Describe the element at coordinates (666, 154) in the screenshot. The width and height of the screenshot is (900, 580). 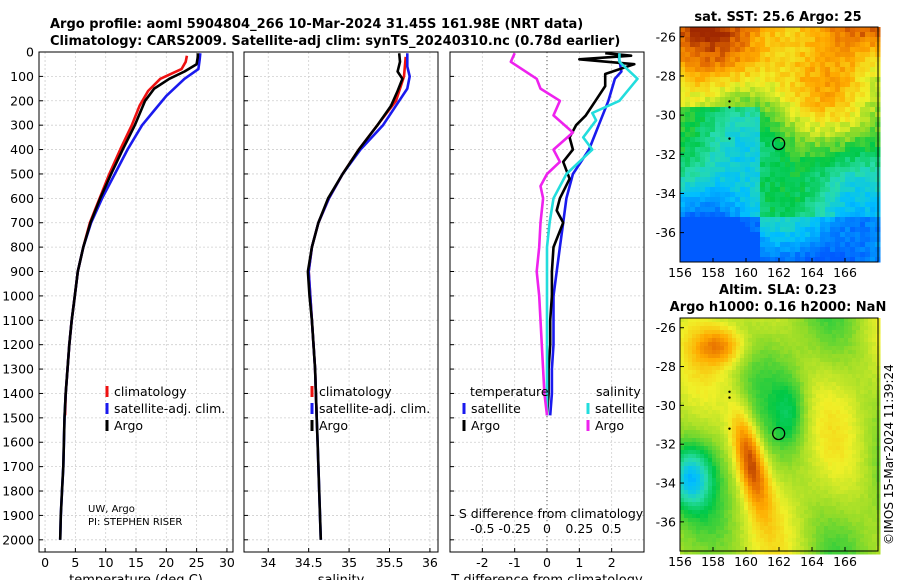
I see `y-tick-label: -32` at that location.